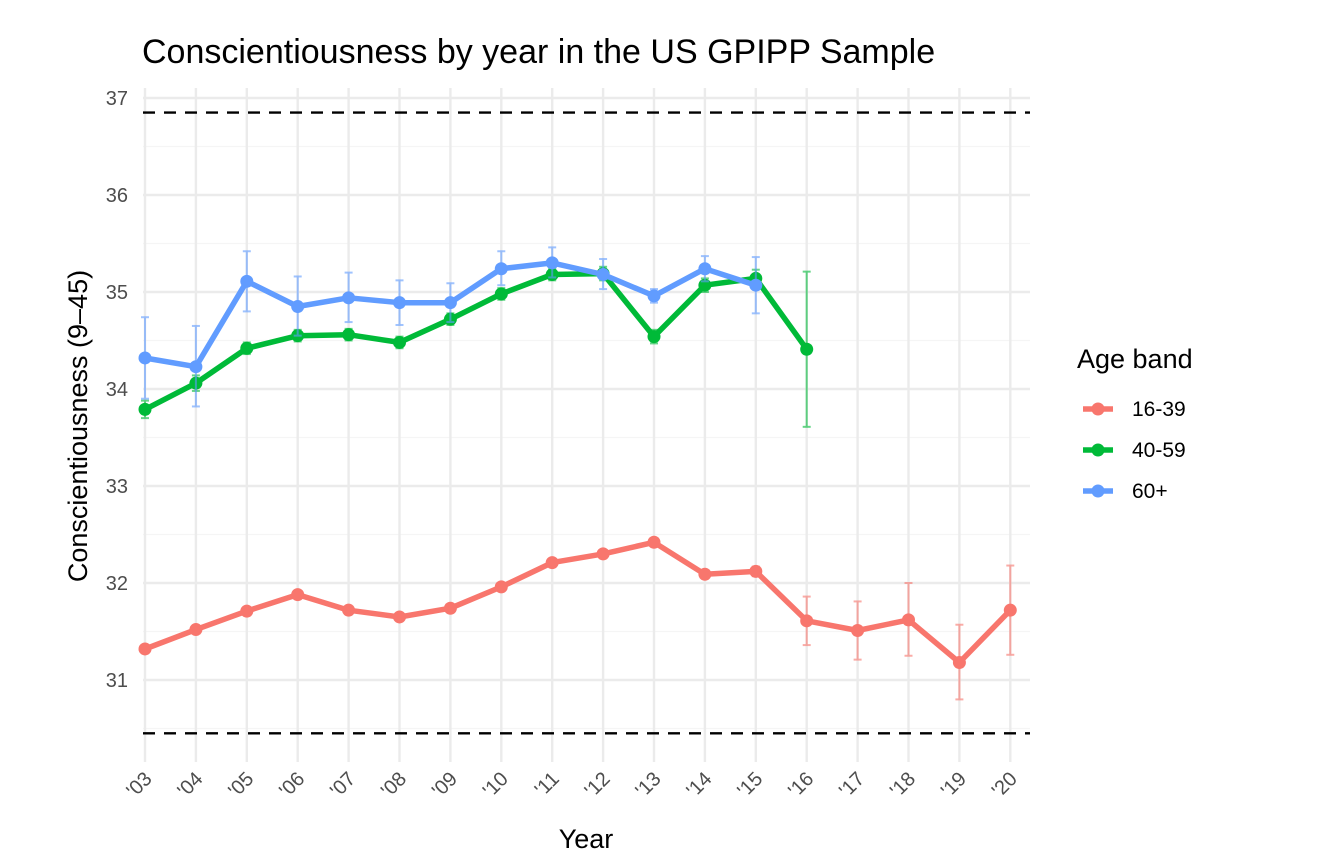 This screenshot has width=1320, height=860. Describe the element at coordinates (1005, 785) in the screenshot. I see `x-tick-label: '20` at that location.